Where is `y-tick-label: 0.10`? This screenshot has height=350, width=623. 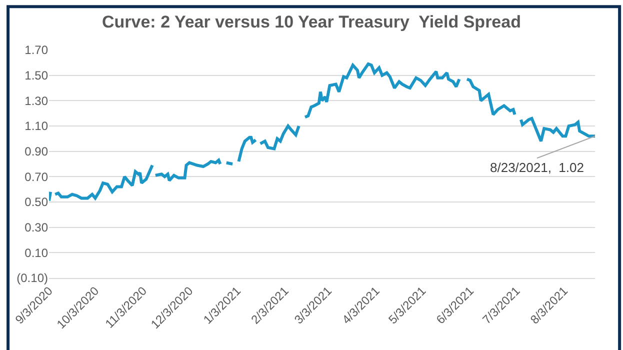 y-tick-label: 0.10 is located at coordinates (36, 253).